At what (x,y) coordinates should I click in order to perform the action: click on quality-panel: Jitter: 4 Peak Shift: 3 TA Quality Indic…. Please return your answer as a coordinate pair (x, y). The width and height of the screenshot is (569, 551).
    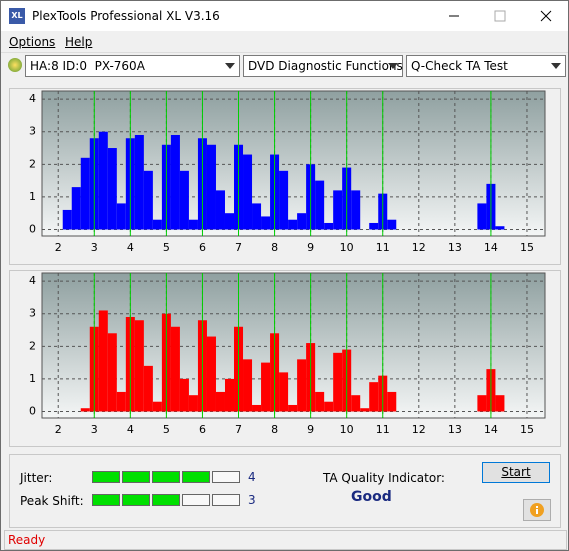
    Looking at the image, I should click on (285, 491).